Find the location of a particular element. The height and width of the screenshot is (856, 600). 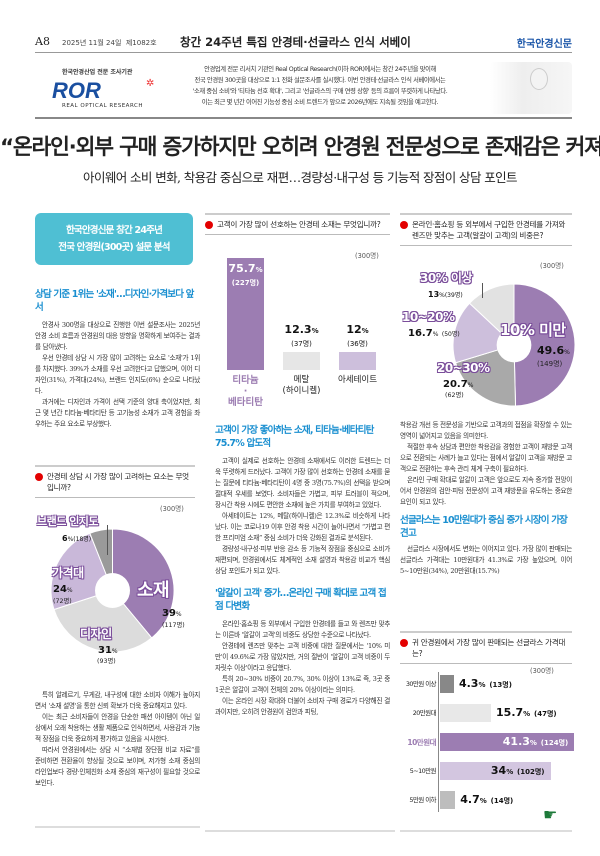

section-heading: 상담 기준 1위는 '소재'…디자인·가격보다 앞서 is located at coordinates (114, 301).